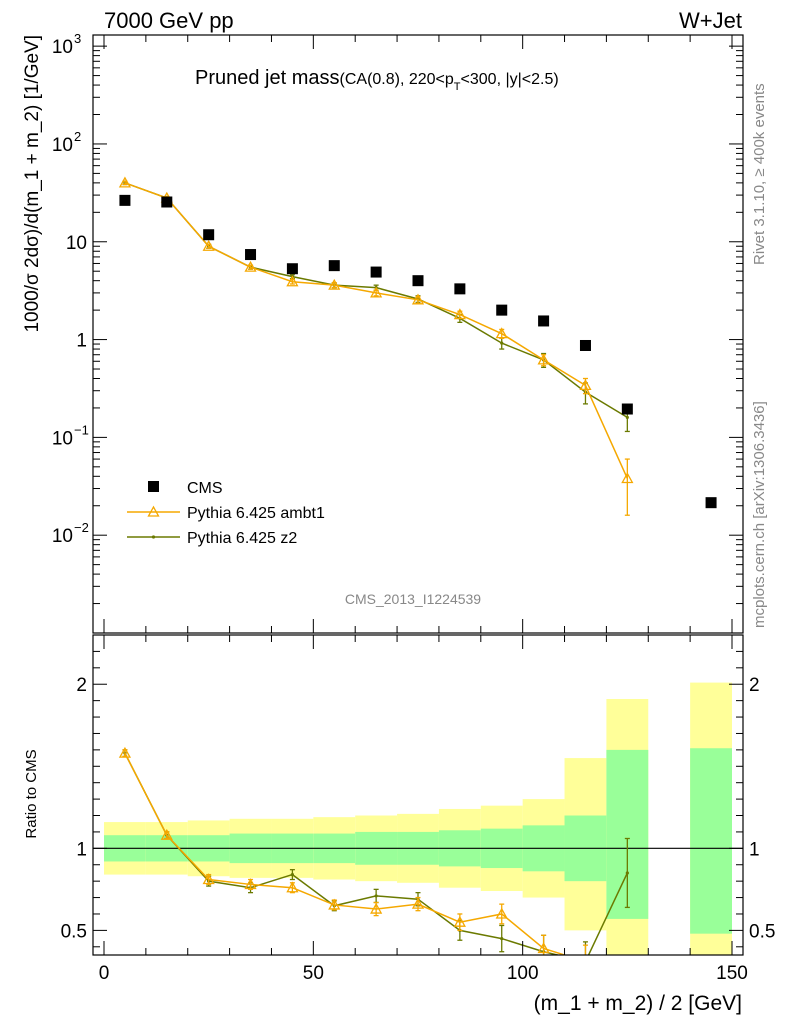 The image size is (786, 1024). What do you see at coordinates (457, 87) in the screenshot?
I see `title-sub: T` at bounding box center [457, 87].